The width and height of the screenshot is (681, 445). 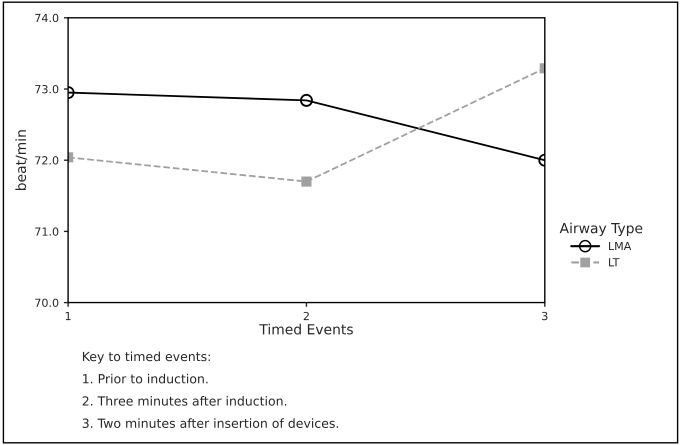 What do you see at coordinates (145, 379) in the screenshot?
I see `text: 1. Prior to induction.` at bounding box center [145, 379].